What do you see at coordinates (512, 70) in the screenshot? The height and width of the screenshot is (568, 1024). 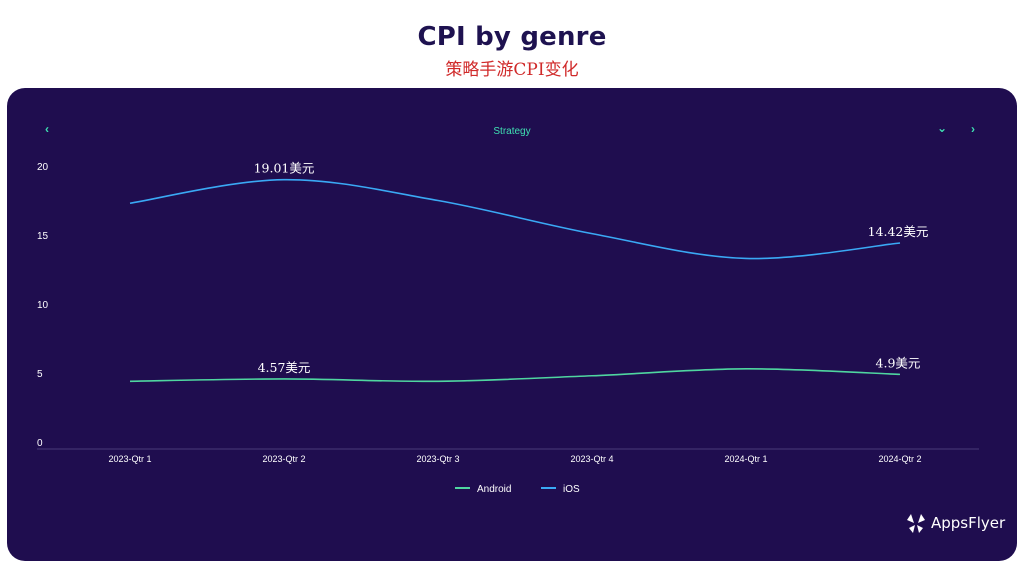 I see `chart-subtitle: 策略手游CPI变化` at bounding box center [512, 70].